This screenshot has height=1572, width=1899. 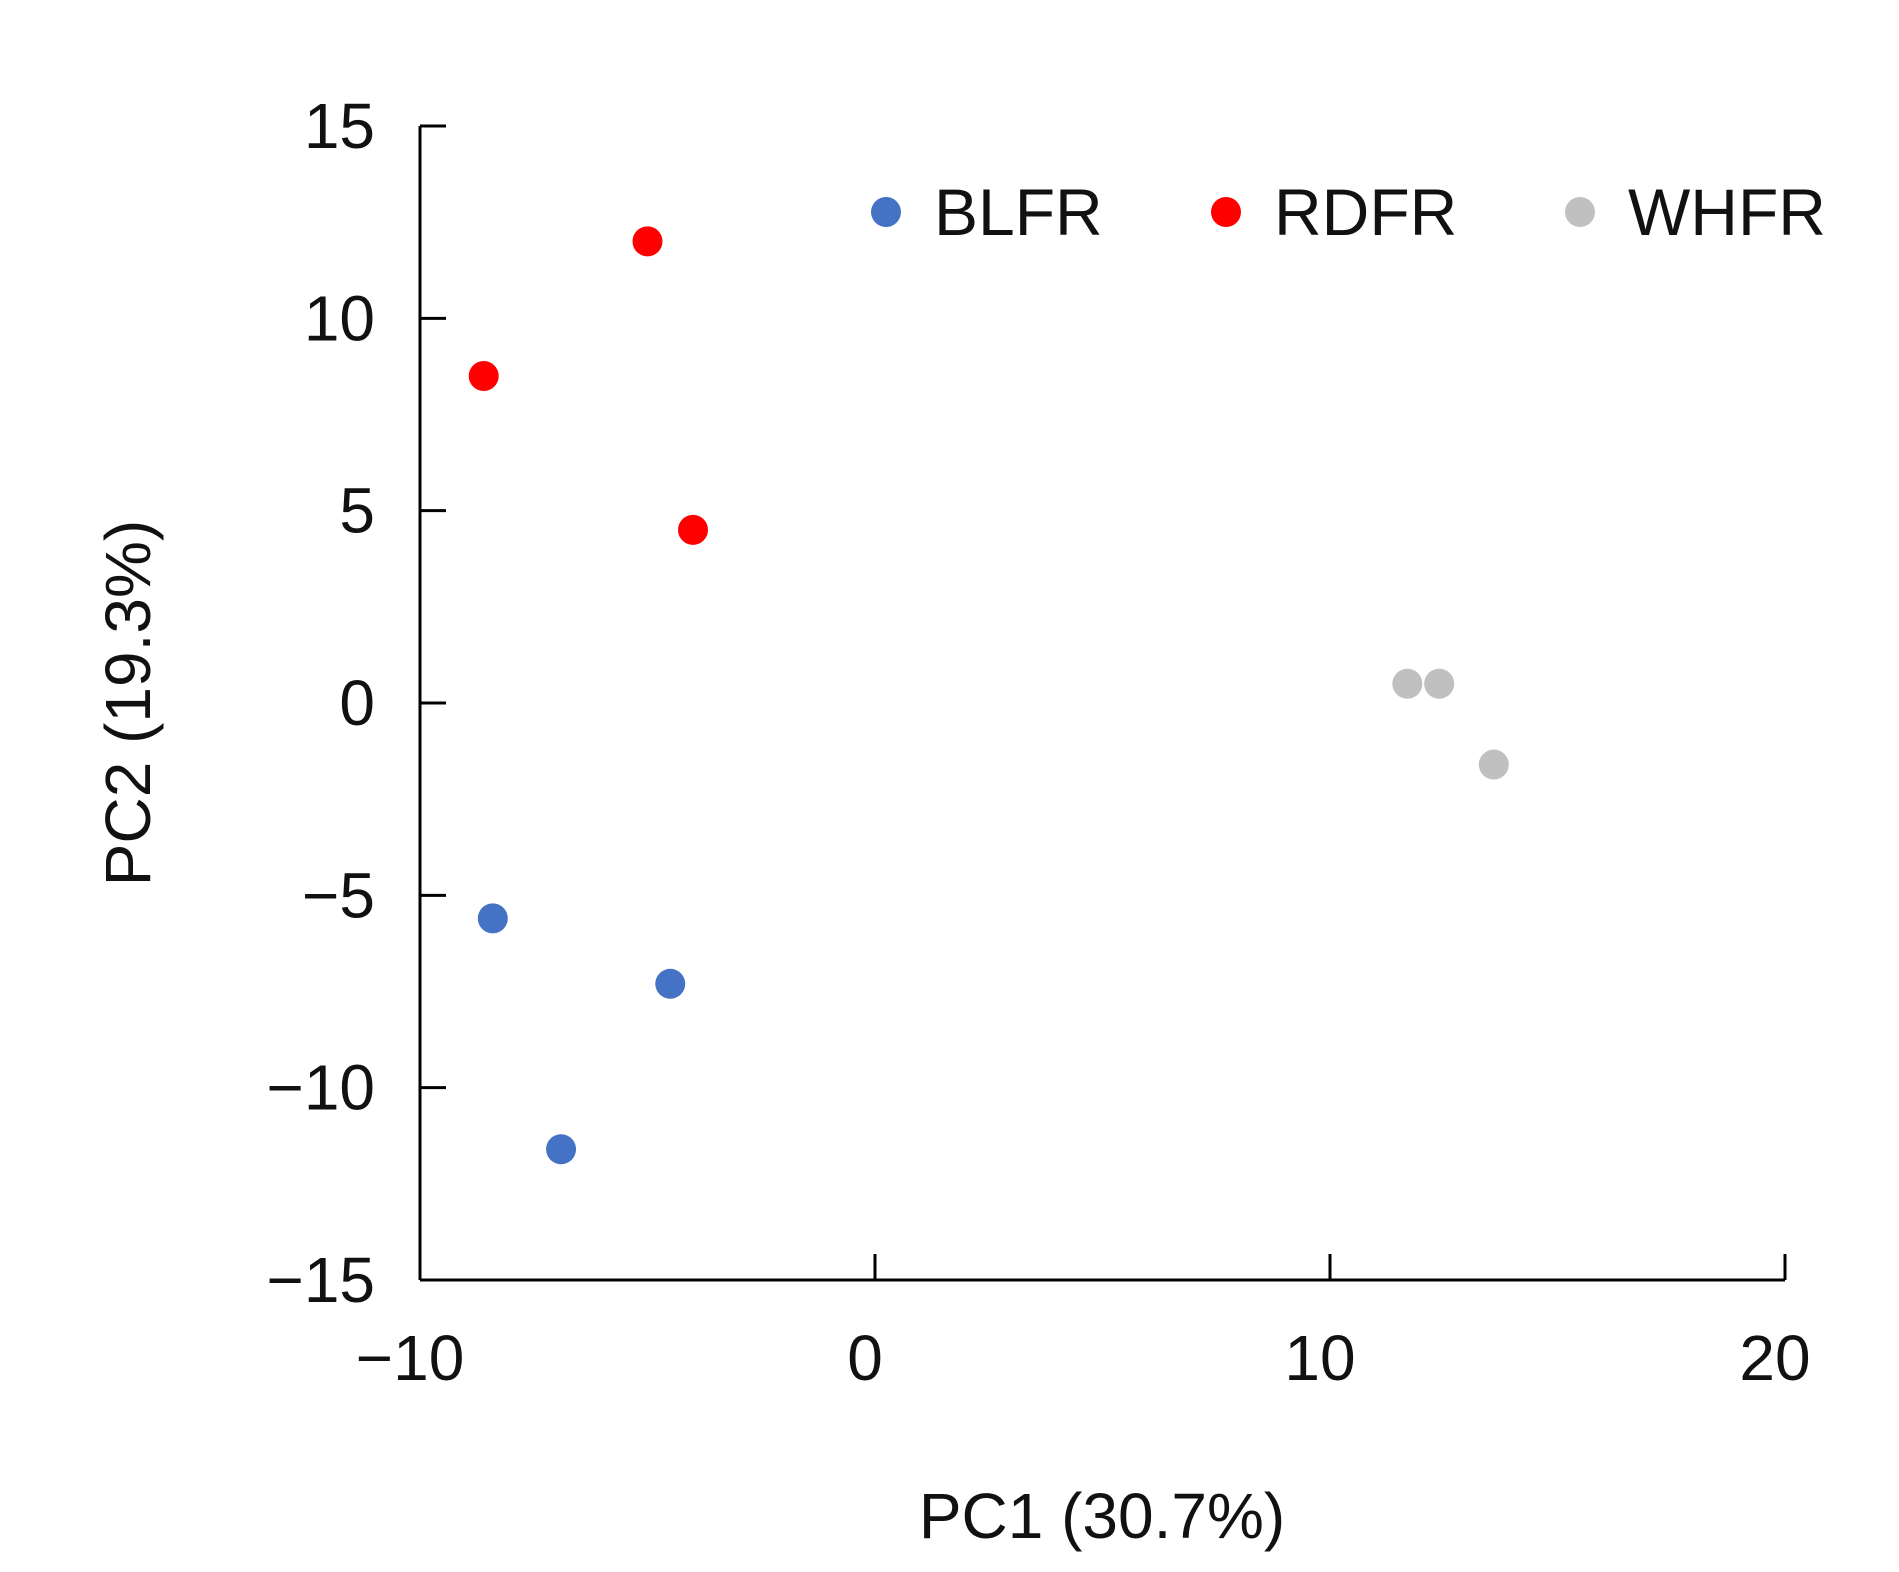 What do you see at coordinates (1580, 212) in the screenshot?
I see `legend-marker-whfr` at bounding box center [1580, 212].